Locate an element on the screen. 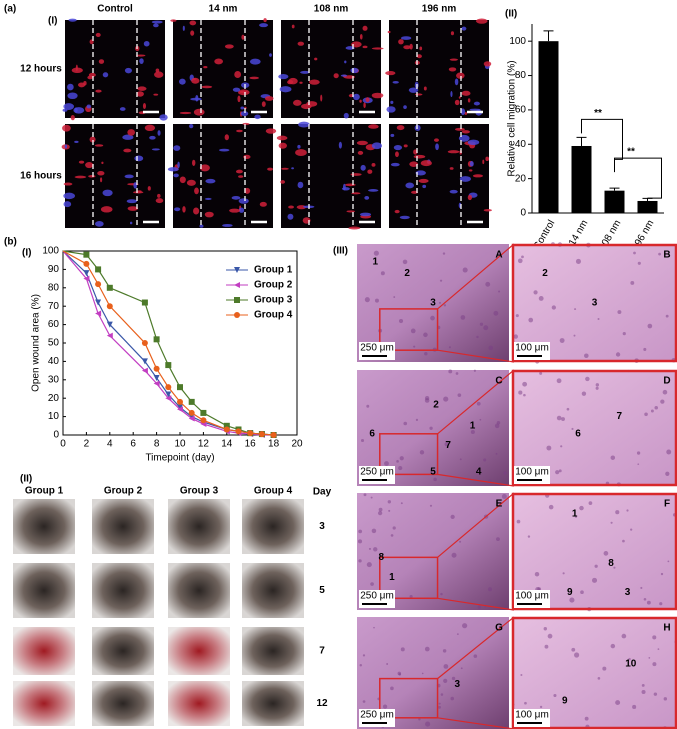  y-tick-label: 60 is located at coordinates (521, 110).